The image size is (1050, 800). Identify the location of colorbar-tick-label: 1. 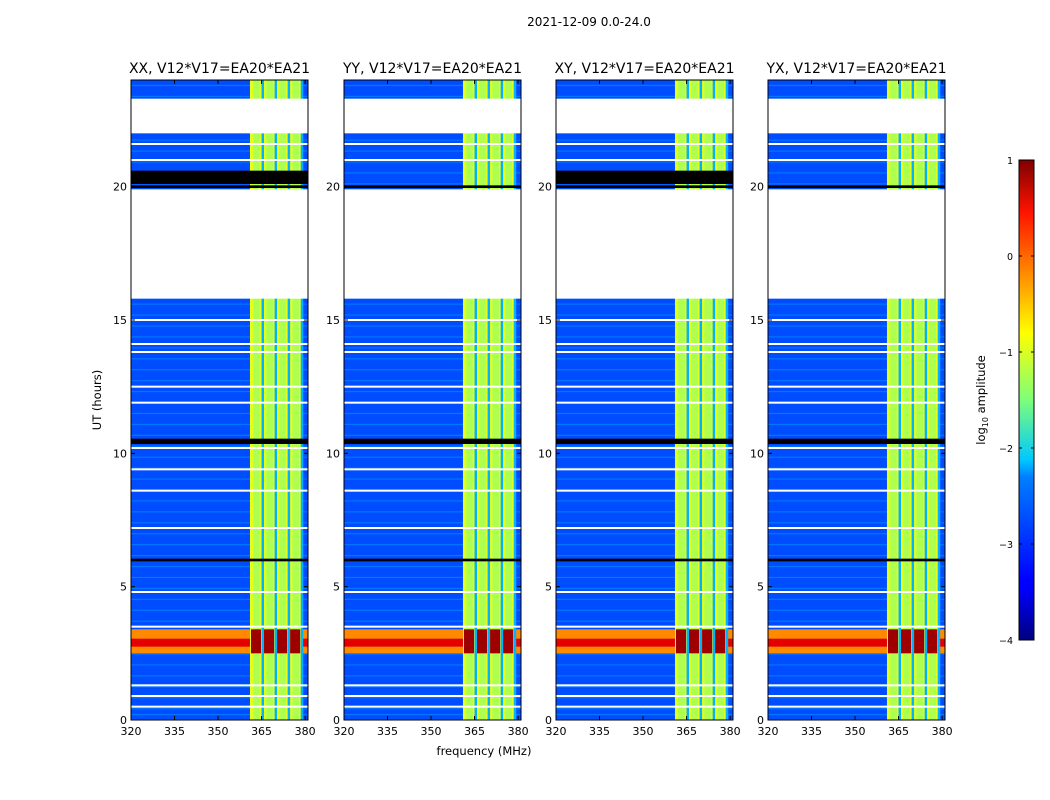
(1010, 161).